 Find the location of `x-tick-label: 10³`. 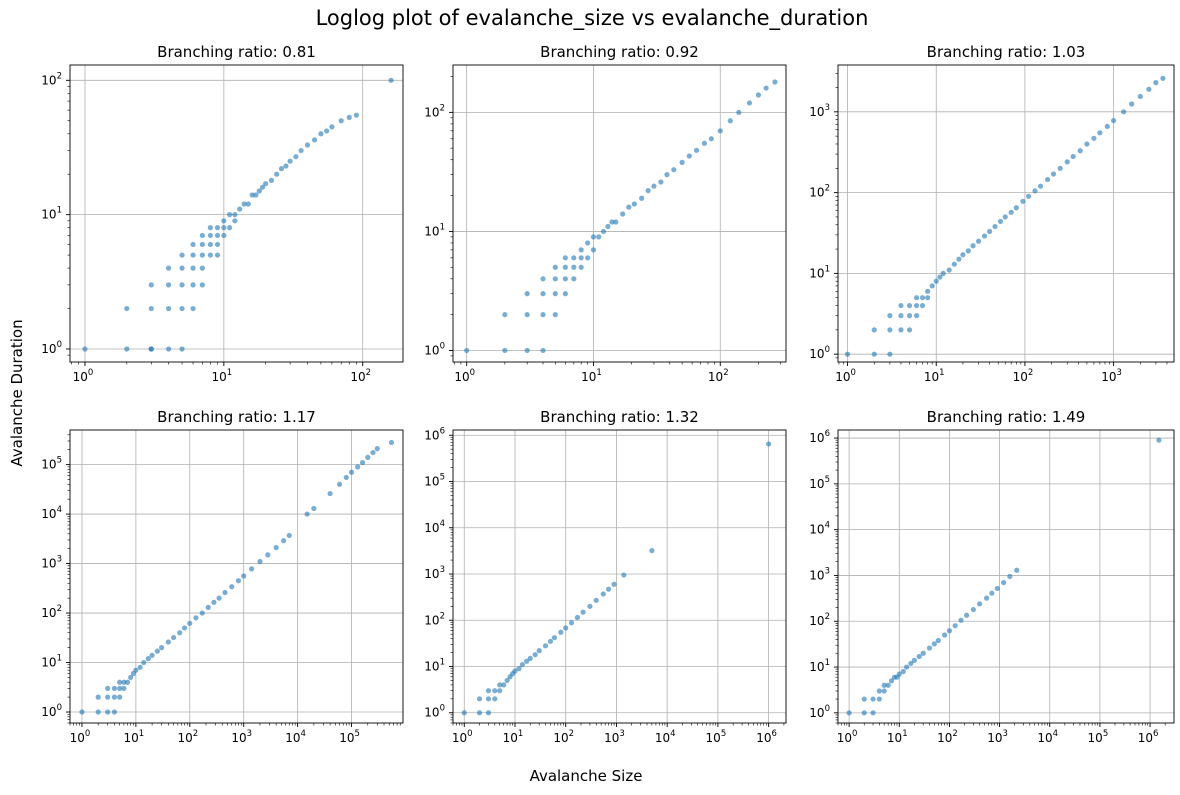

x-tick-label: 10³ is located at coordinates (614, 737).